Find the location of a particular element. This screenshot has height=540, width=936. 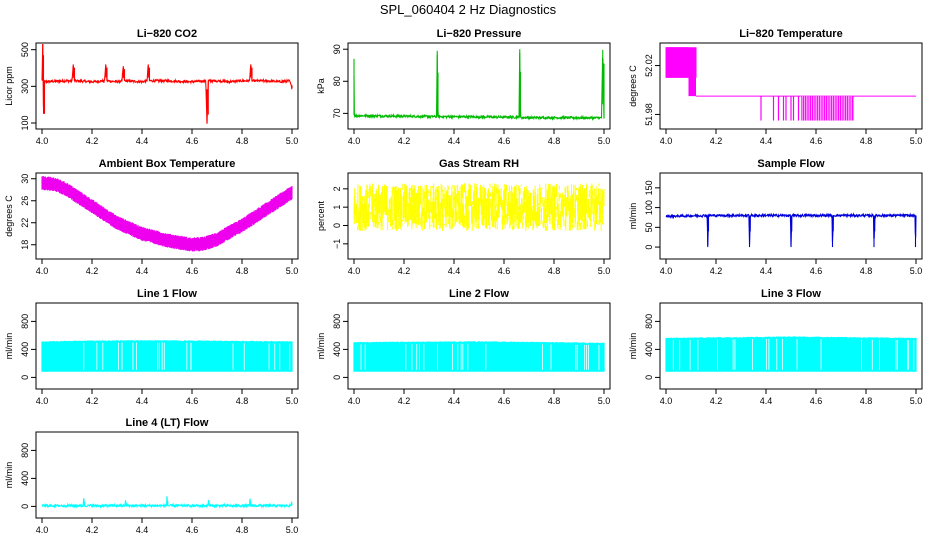

panel-title: Ambient Box Temperature is located at coordinates (167, 164).